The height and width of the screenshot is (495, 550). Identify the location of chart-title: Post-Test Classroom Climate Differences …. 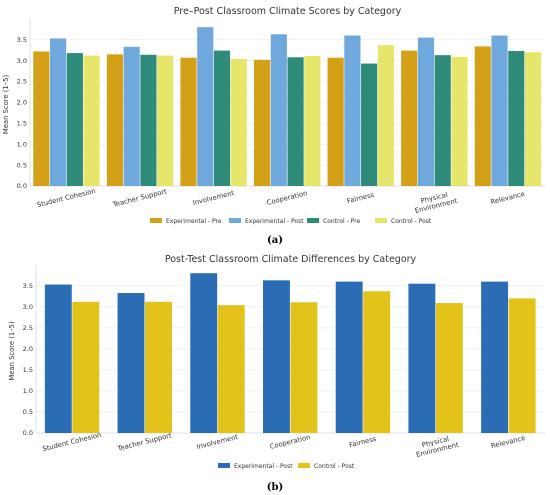
(291, 259).